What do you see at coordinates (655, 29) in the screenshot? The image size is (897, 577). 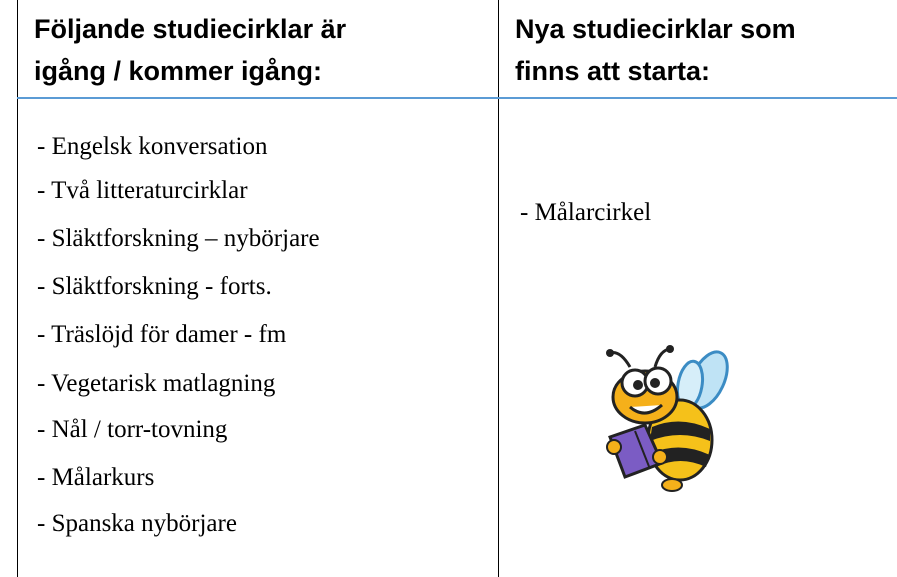 I see `header-line: Nya studiecirklar som` at bounding box center [655, 29].